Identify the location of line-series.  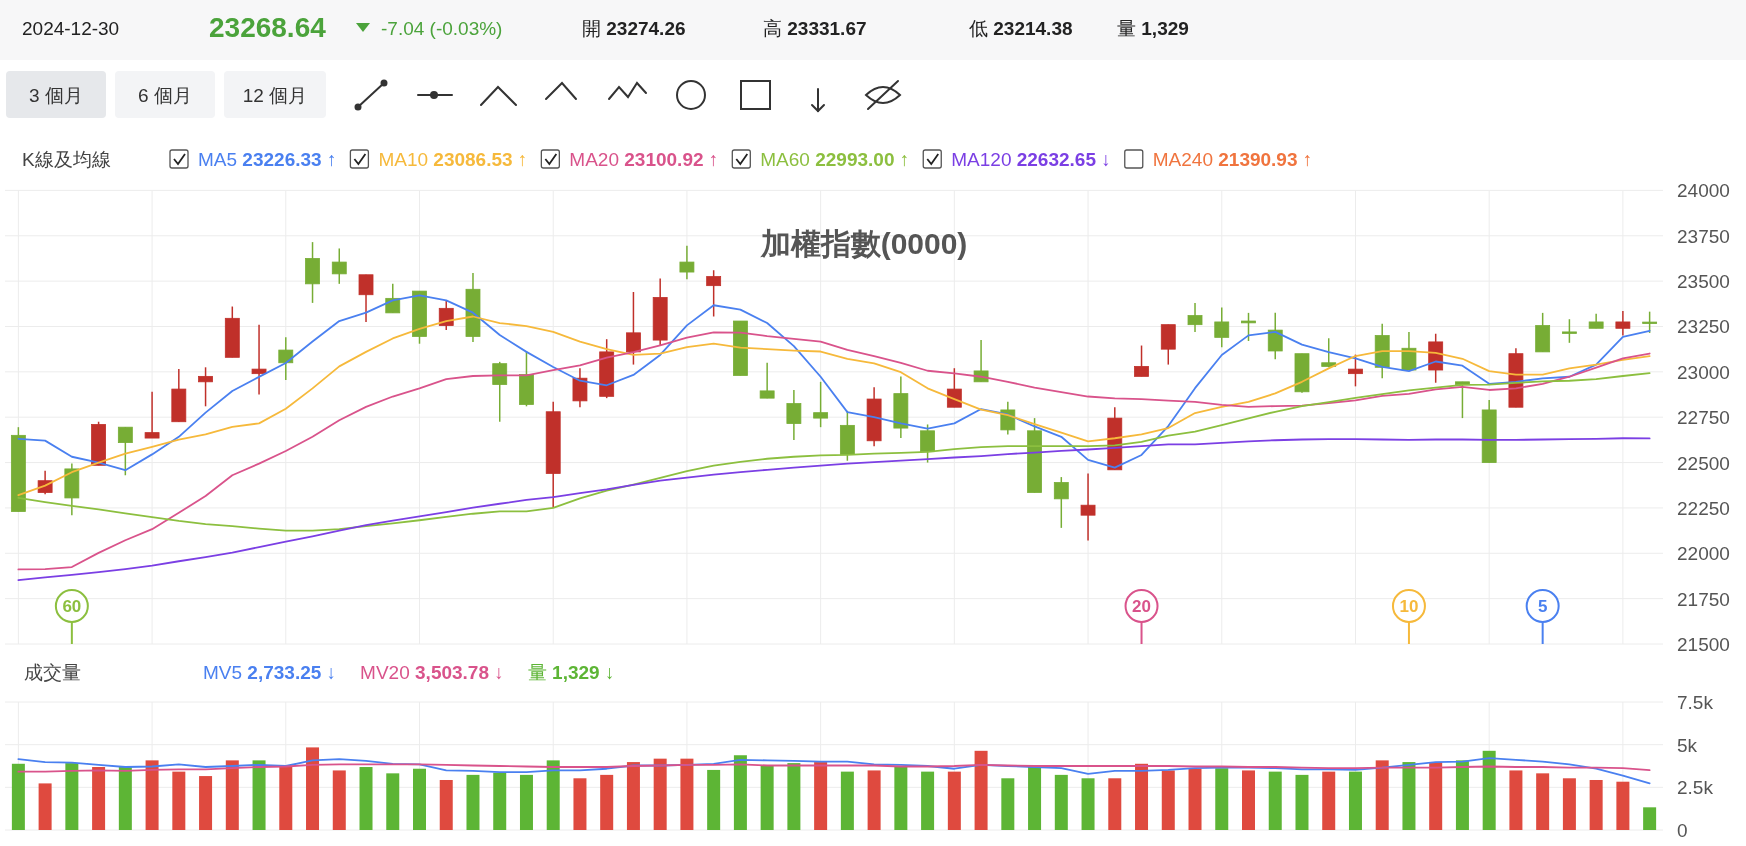
(834, 771).